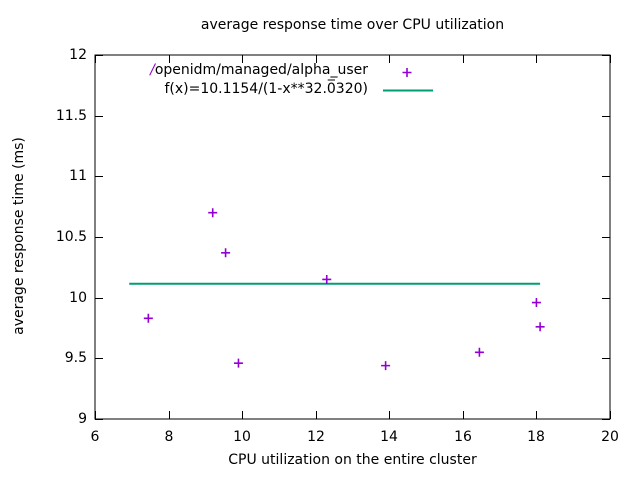  I want to click on legend-series-row: /openidm/managed/alpha_user, so click(234, 70).